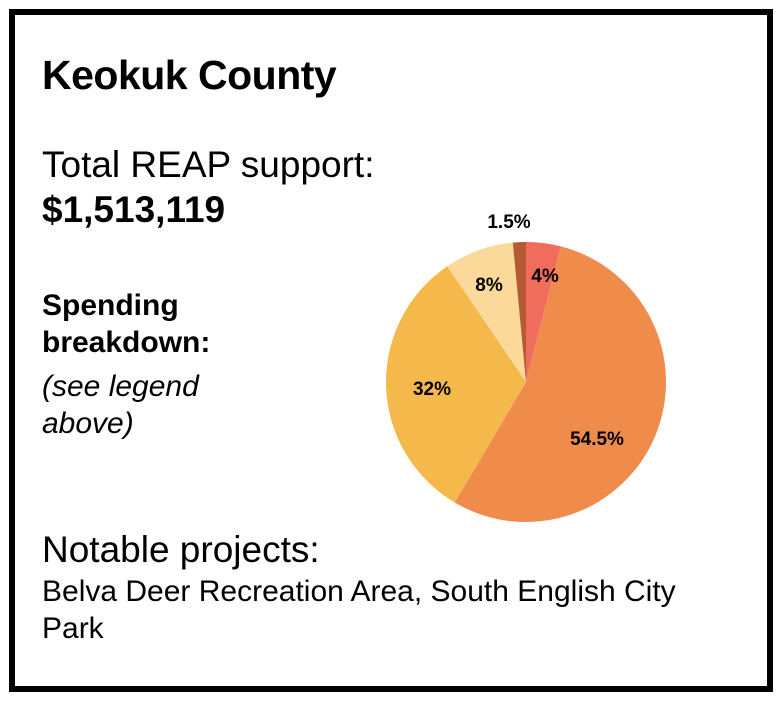 This screenshot has height=701, width=782. I want to click on notable-projects-label: Notable projects:, so click(181, 549).